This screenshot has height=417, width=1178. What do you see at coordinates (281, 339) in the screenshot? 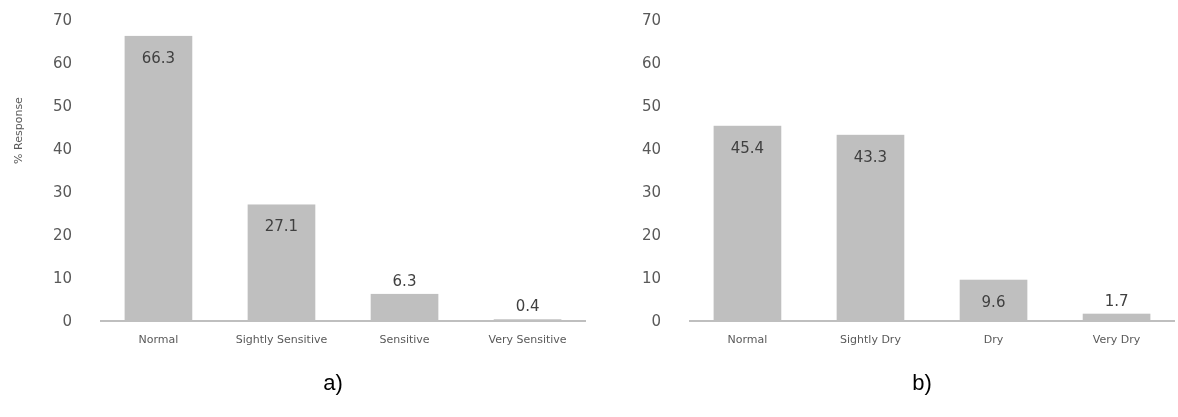
I see `x-tick-label: Sightly Sensitive` at bounding box center [281, 339].